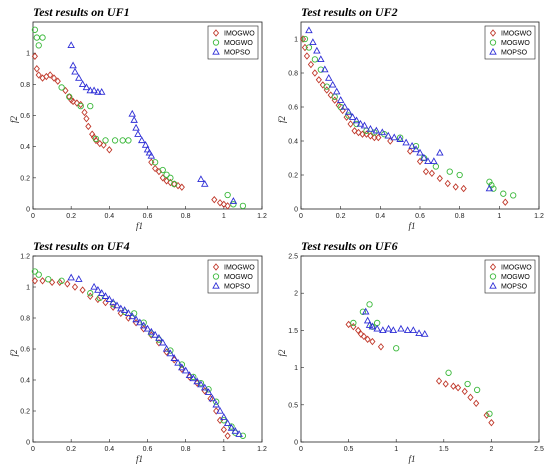 This screenshot has width=550, height=472. I want to click on x-axis-label: f1, so click(411, 459).